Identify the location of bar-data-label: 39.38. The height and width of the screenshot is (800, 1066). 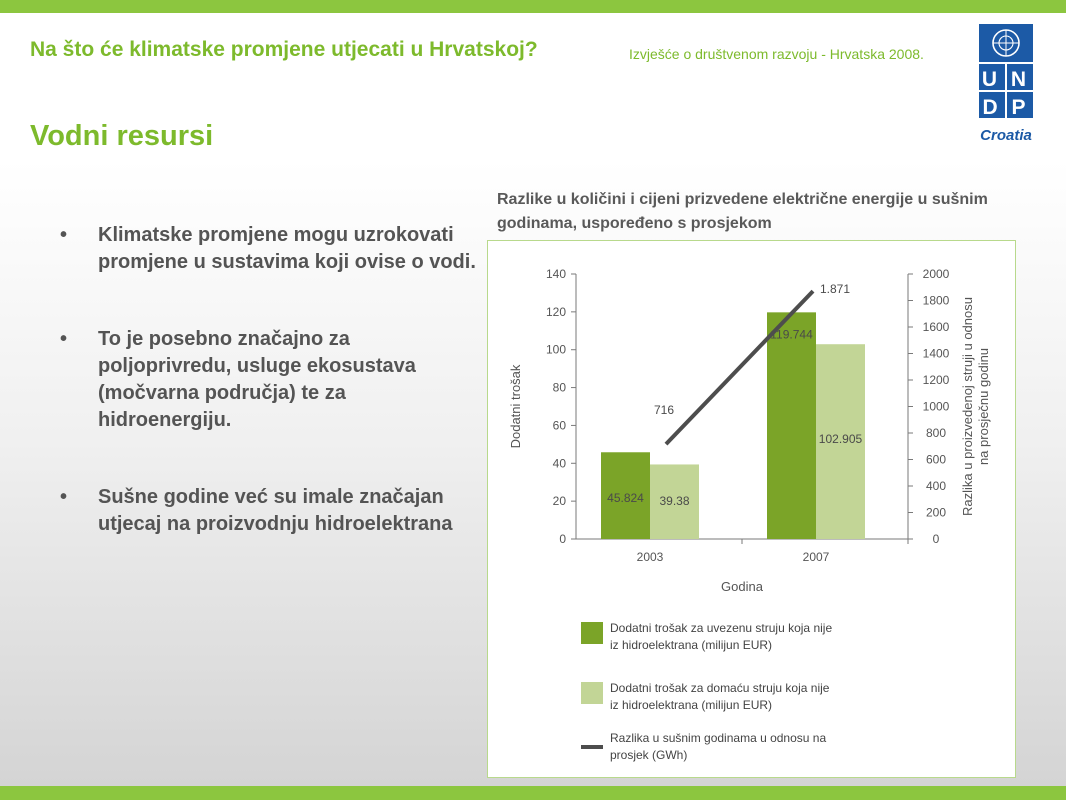
(674, 501).